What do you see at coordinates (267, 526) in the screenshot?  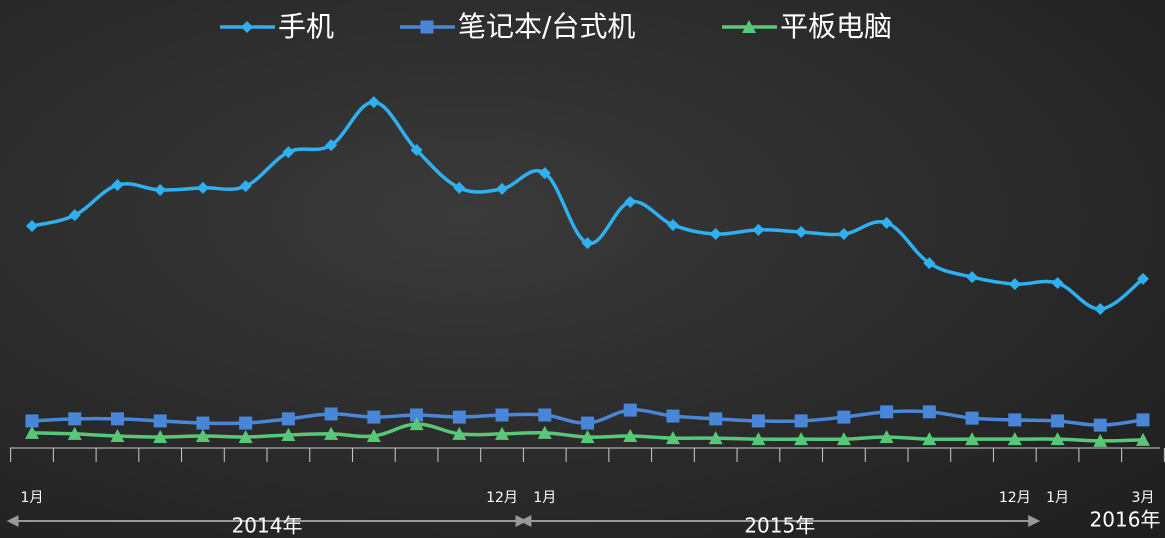 I see `group-label: 2014年` at bounding box center [267, 526].